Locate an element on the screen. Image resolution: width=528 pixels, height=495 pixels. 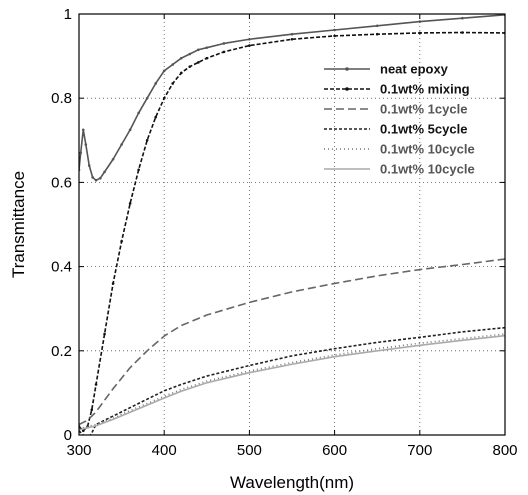
x-tick-label: 600 is located at coordinates (334, 450).